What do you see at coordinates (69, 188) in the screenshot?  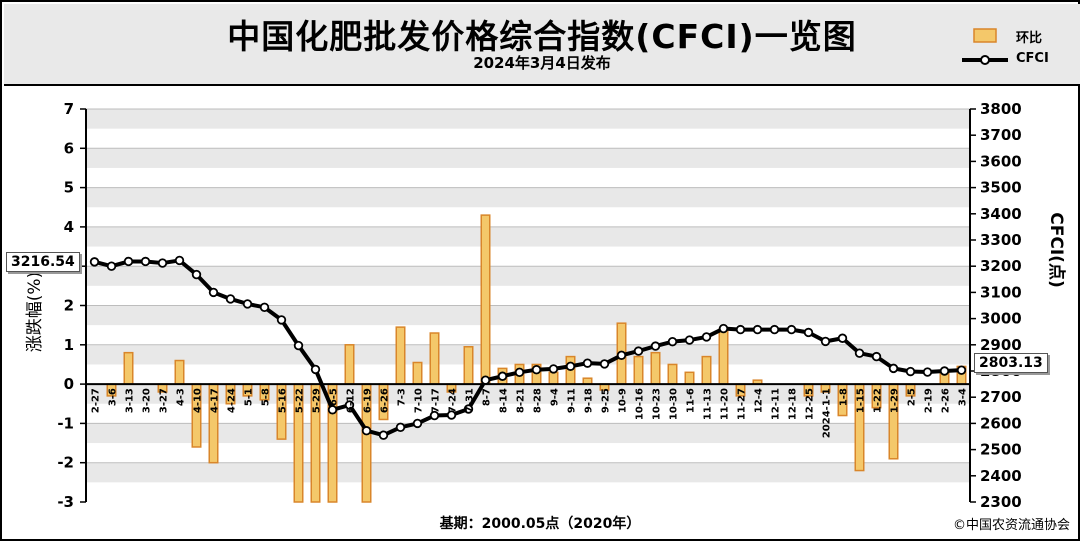 I see `left-tick-label: 5` at bounding box center [69, 188].